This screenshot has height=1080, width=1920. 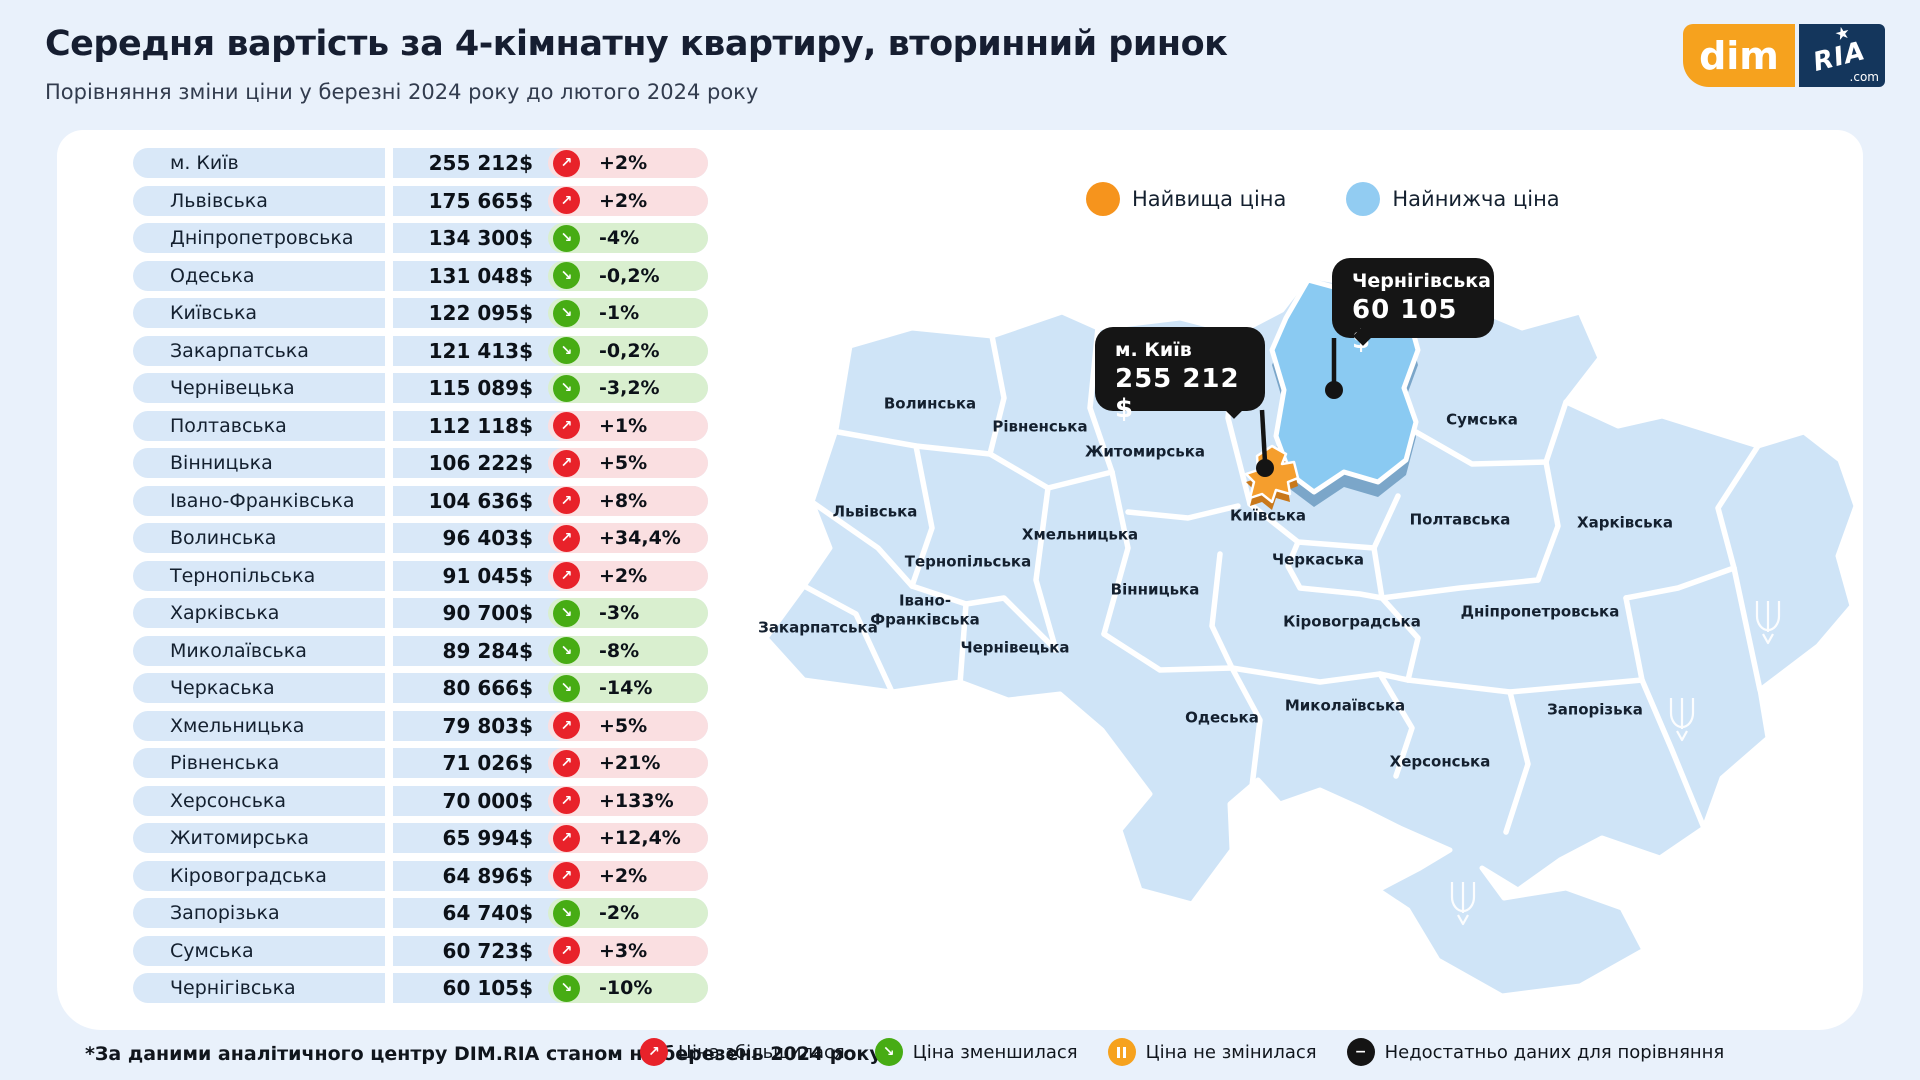 I want to click on dim-logo: dim, so click(x=1739, y=55).